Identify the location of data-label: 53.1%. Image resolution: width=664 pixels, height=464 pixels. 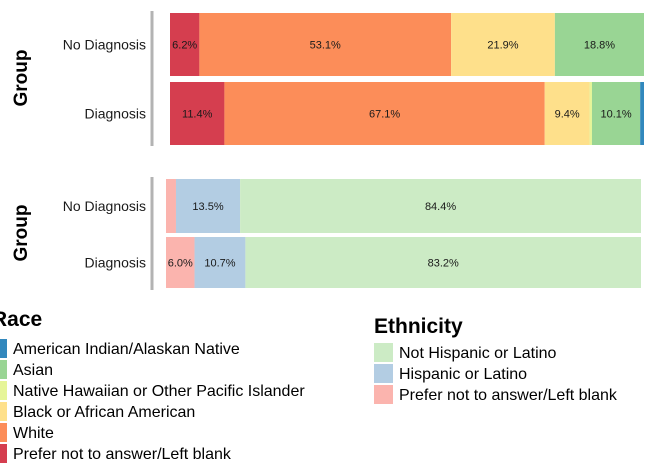
(325, 46).